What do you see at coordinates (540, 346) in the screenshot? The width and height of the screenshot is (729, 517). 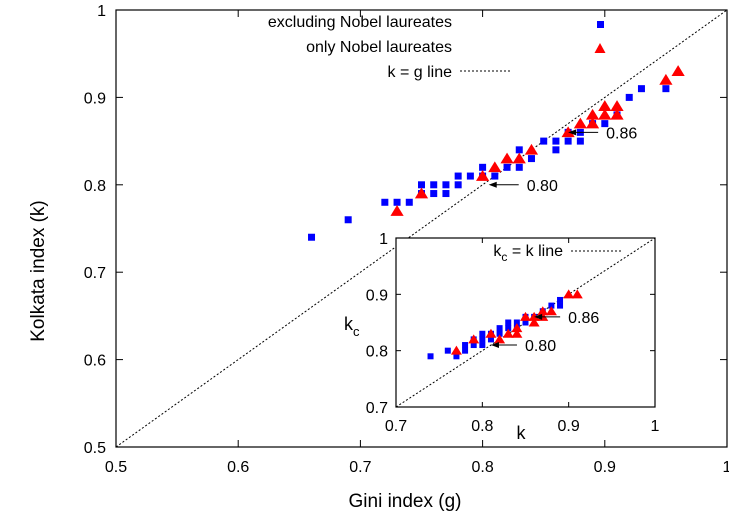 I see `annotation-label: 0.80` at bounding box center [540, 346].